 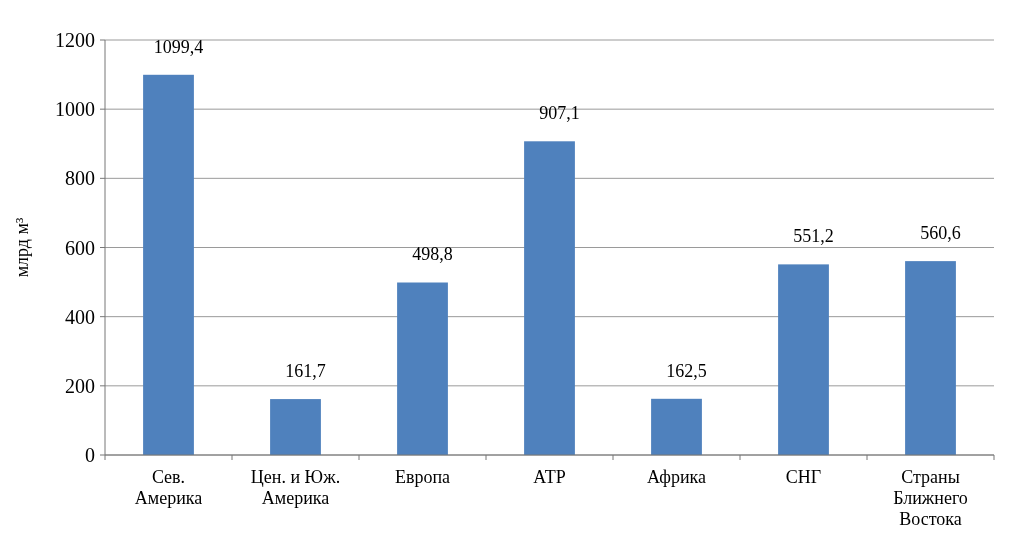 I want to click on y-tick-label: 1000, so click(x=75, y=109).